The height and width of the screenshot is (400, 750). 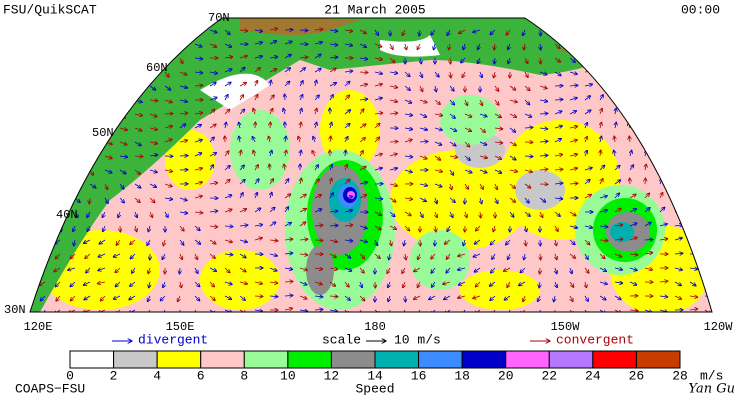 What do you see at coordinates (103, 133) in the screenshot?
I see `lat-label: 50N` at bounding box center [103, 133].